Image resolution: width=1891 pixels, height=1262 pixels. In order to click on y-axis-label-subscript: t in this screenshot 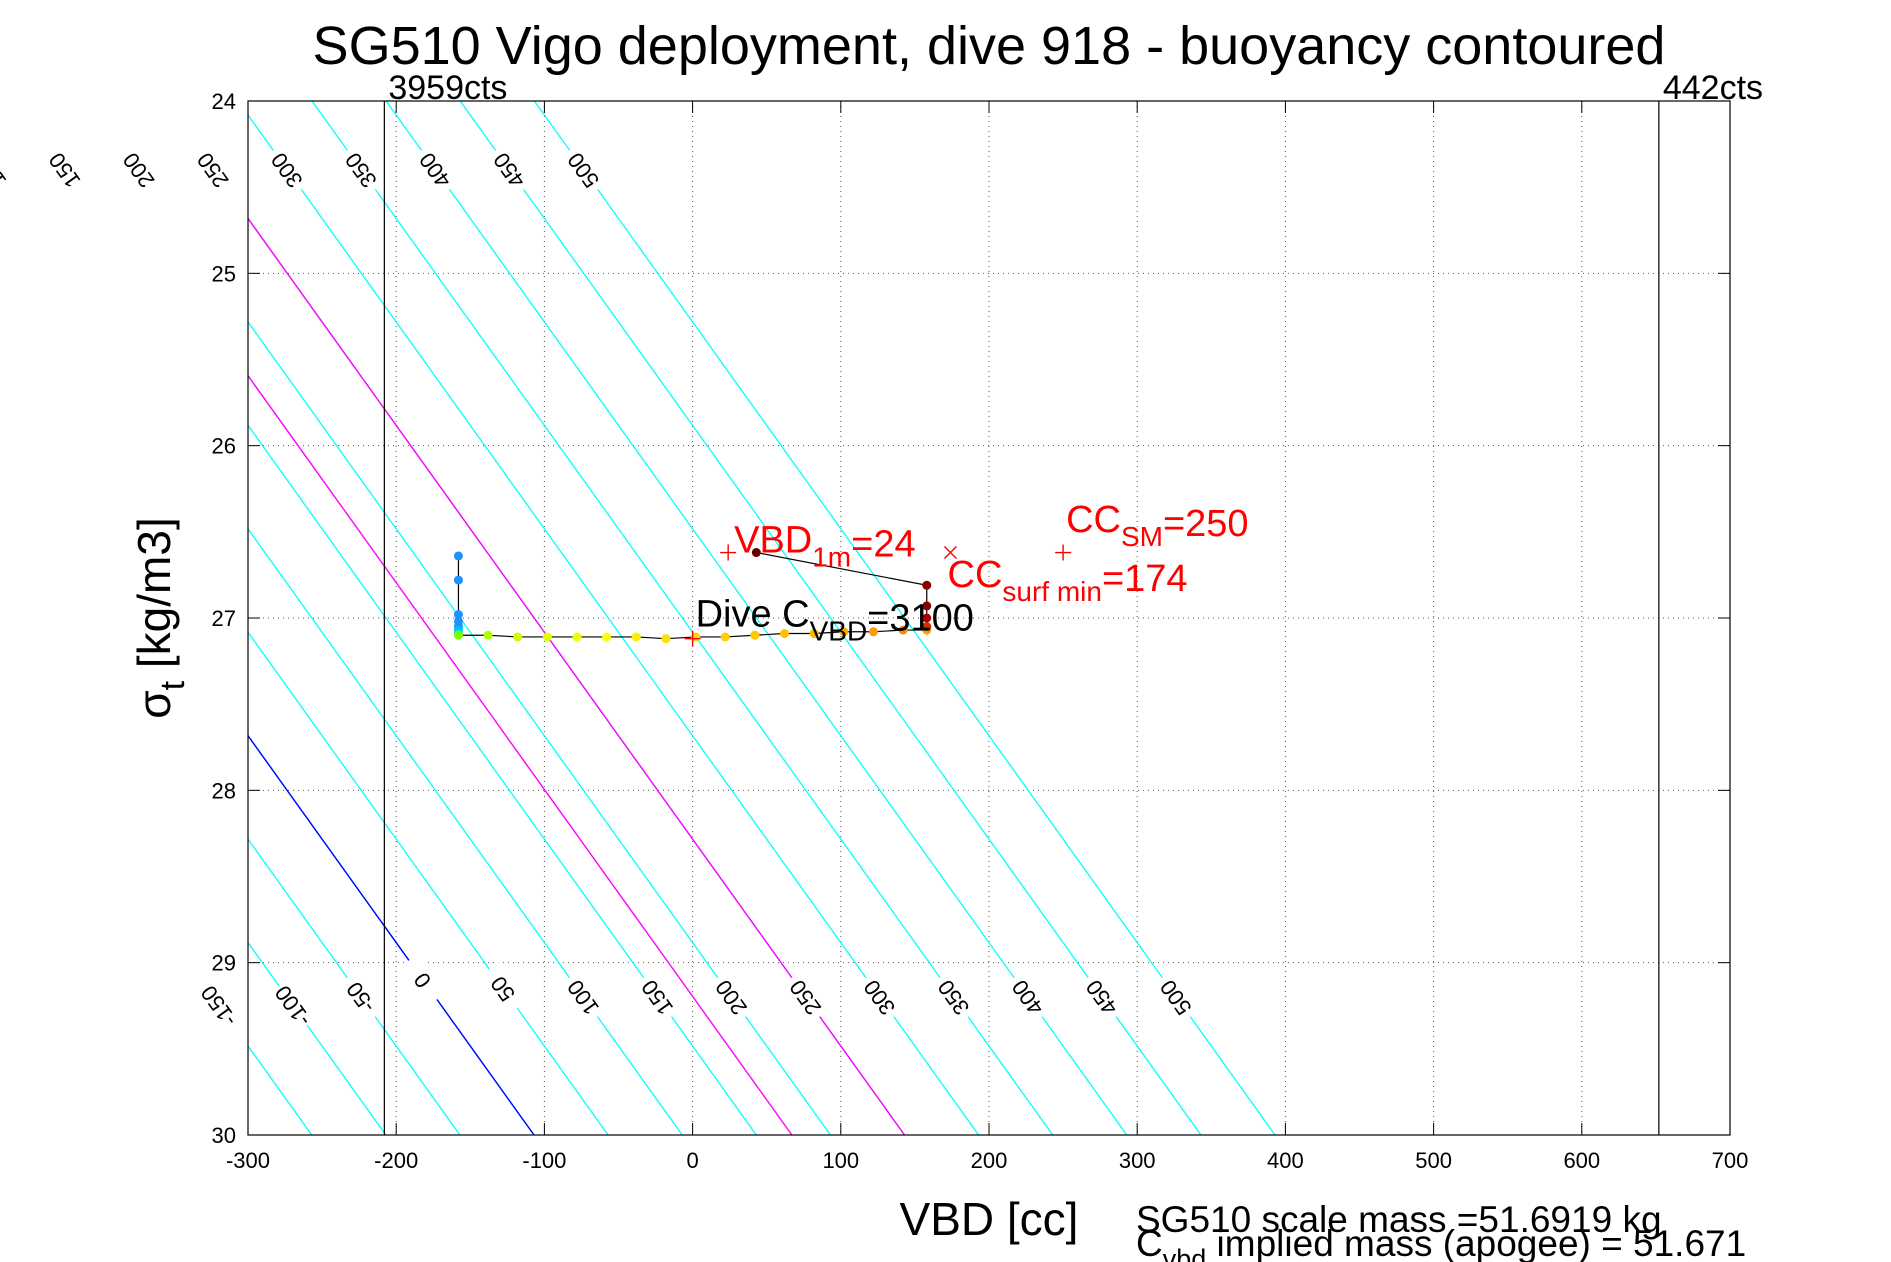, I will do `click(173, 685)`.